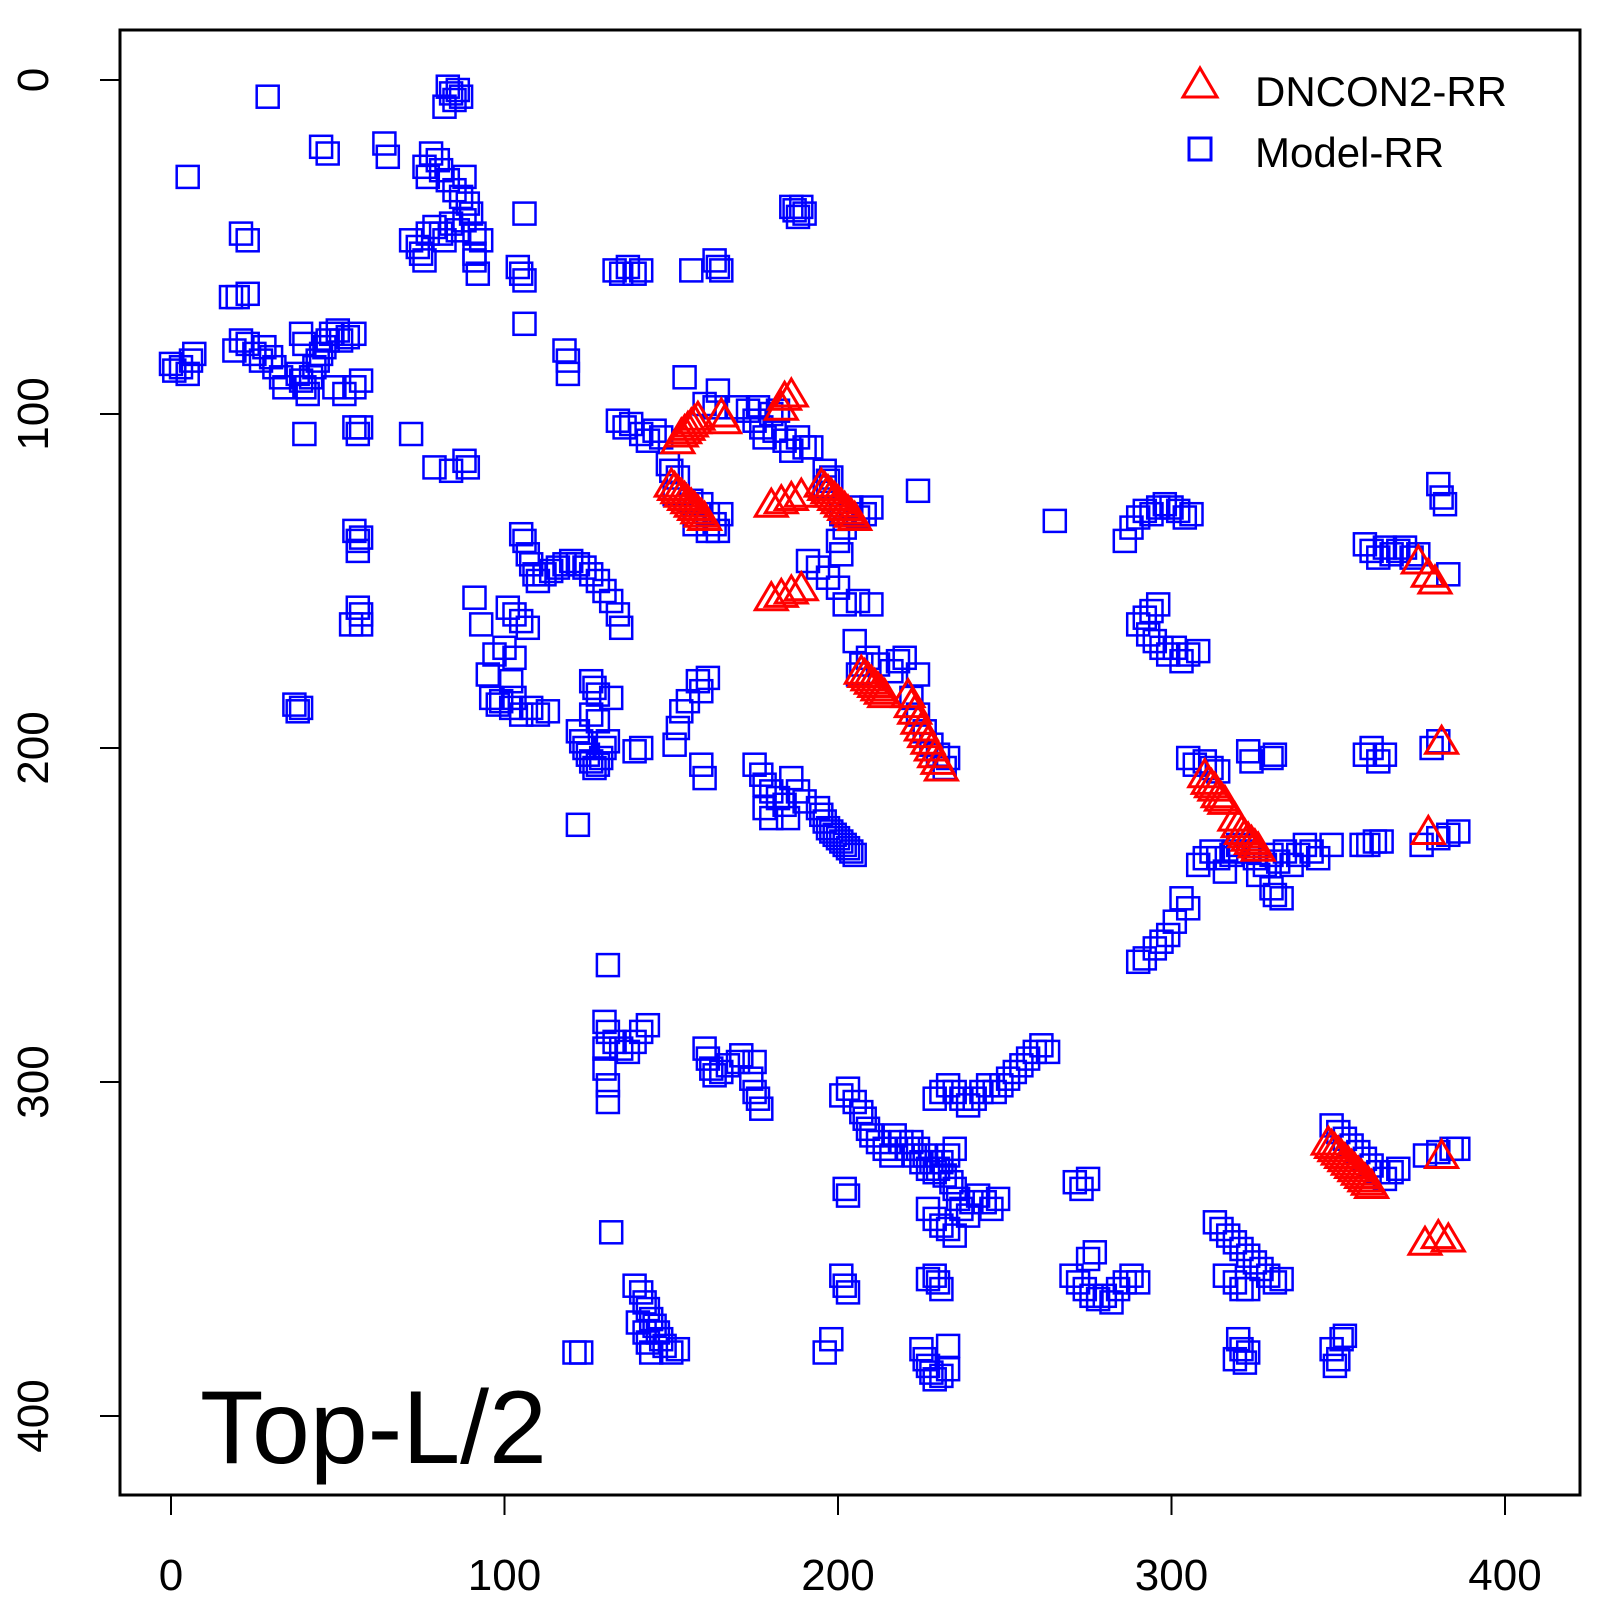 The image size is (1600, 1600). I want to click on y-axis: 0 100 200 300 400, so click(65, 760).